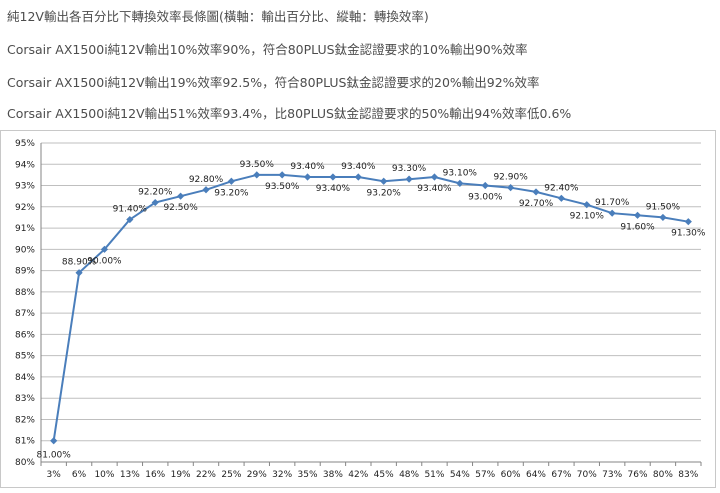 Image resolution: width=720 pixels, height=493 pixels. Describe the element at coordinates (25, 165) in the screenshot. I see `y-tick-label: 94%` at that location.